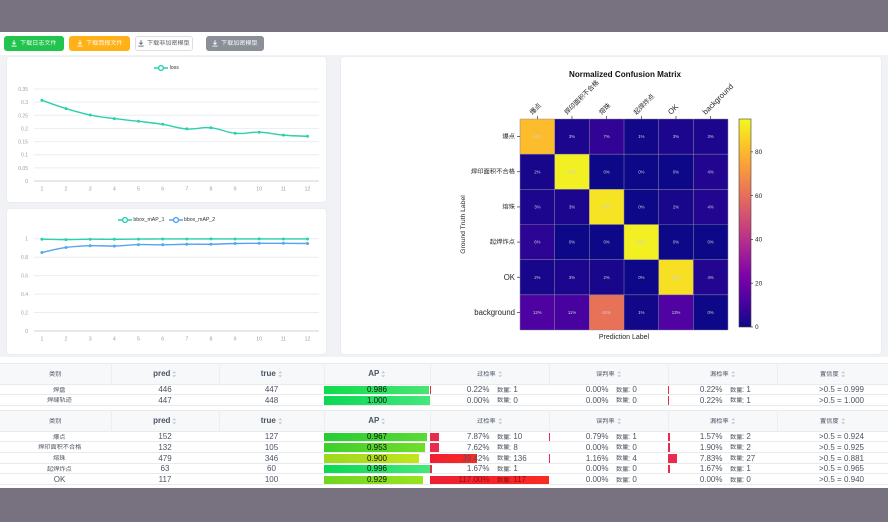 This screenshot has width=888, height=522. Describe the element at coordinates (759, 240) in the screenshot. I see `svg-text: 40` at that location.